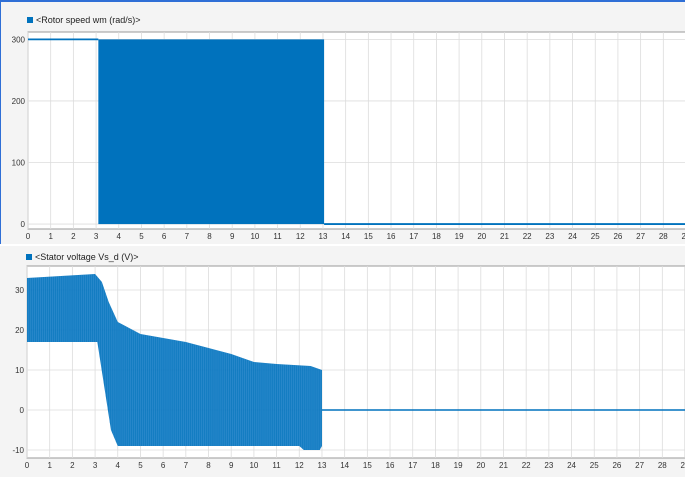  Describe the element at coordinates (87, 257) in the screenshot. I see `legend-label-stator-voltage: <Stator voltage Vs_d (V)>` at that location.